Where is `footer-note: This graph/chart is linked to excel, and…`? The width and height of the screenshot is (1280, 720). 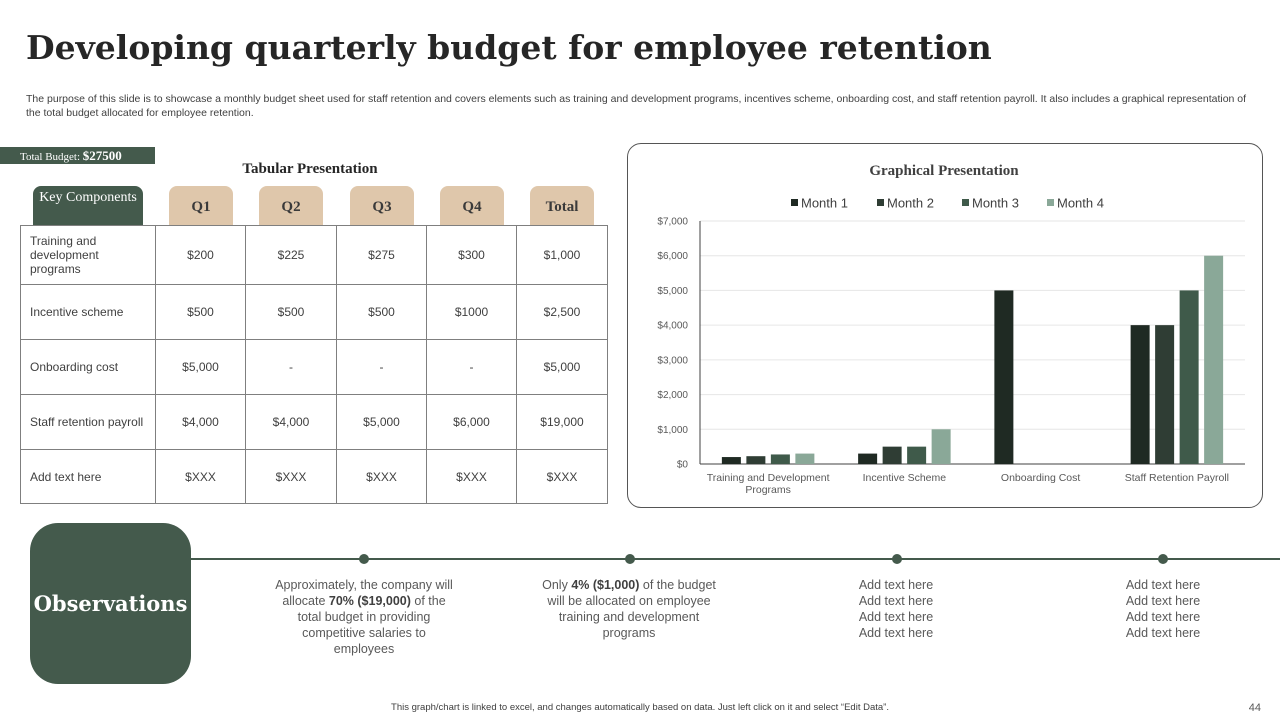
footer-note: This graph/chart is linked to excel, and… is located at coordinates (640, 707).